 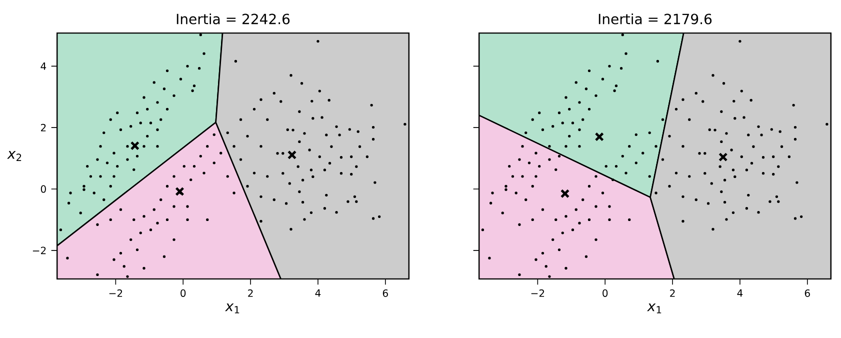 I want to click on y-axis-title: x$_{2}$, so click(x=14, y=156).